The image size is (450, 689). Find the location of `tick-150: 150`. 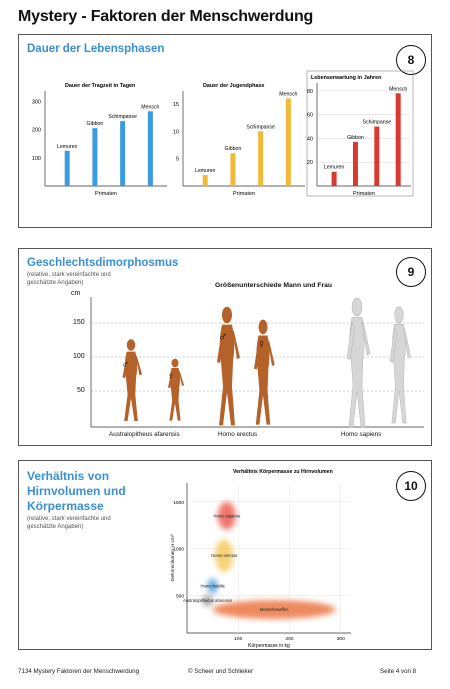

tick-150: 150 is located at coordinates (79, 322).